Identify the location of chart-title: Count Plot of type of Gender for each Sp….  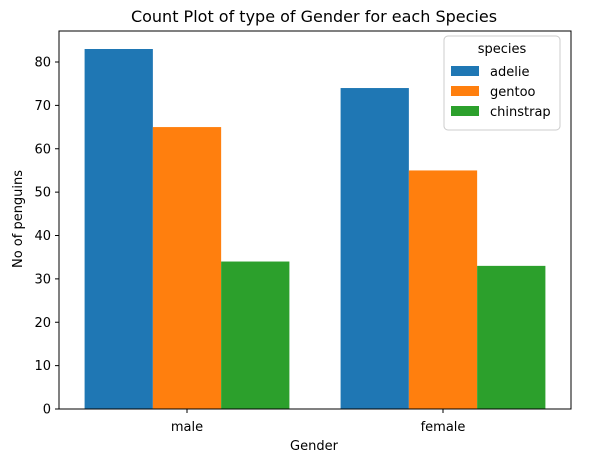
(314, 16).